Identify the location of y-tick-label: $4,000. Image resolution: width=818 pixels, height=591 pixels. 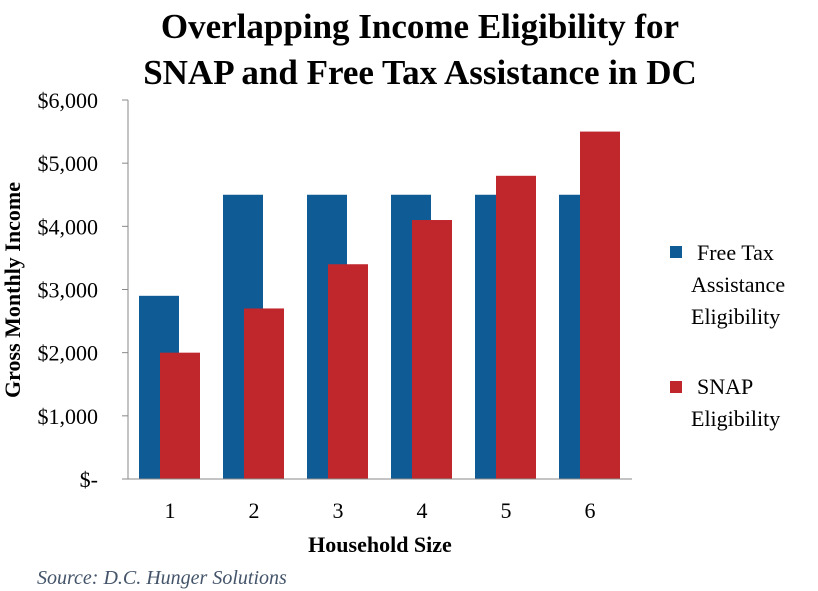
(68, 226).